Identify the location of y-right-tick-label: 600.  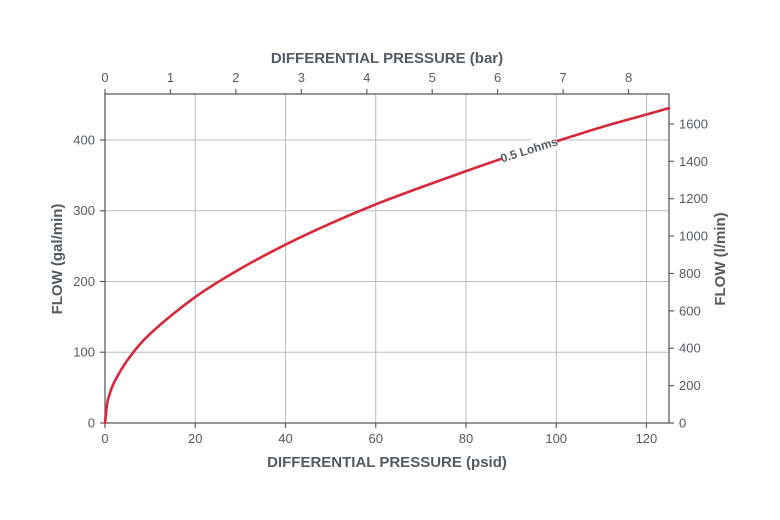
(690, 310).